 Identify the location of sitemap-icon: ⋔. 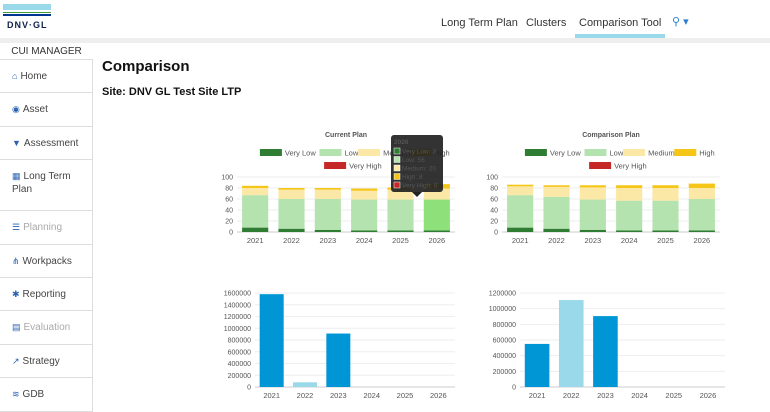
(16, 260).